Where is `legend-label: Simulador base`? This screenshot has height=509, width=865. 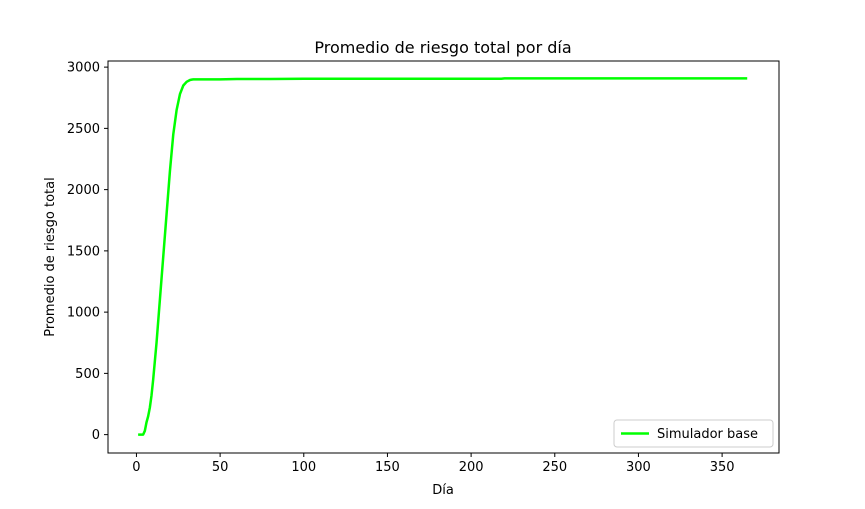
legend-label: Simulador base is located at coordinates (707, 434).